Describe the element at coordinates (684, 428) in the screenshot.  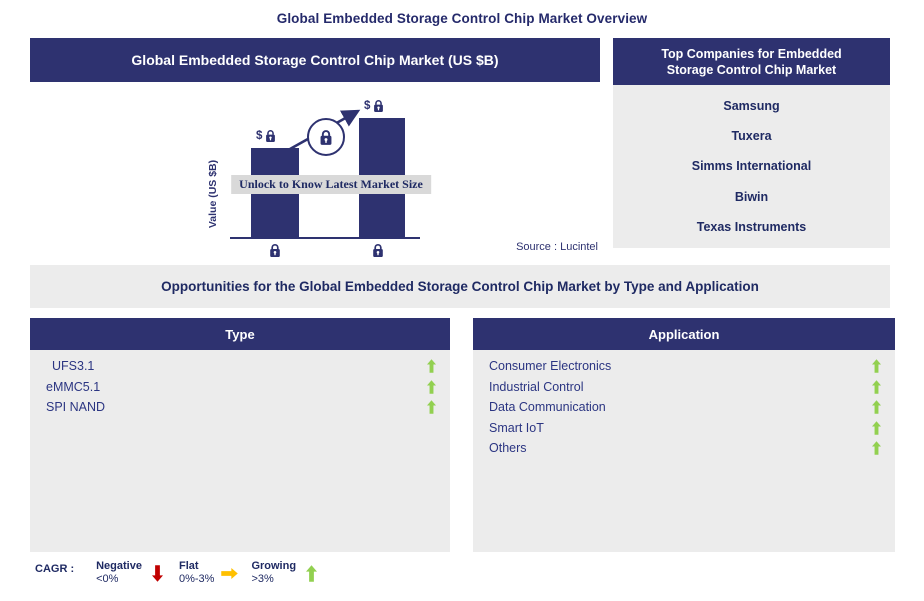
I see `list-item: Smart IoT` at that location.